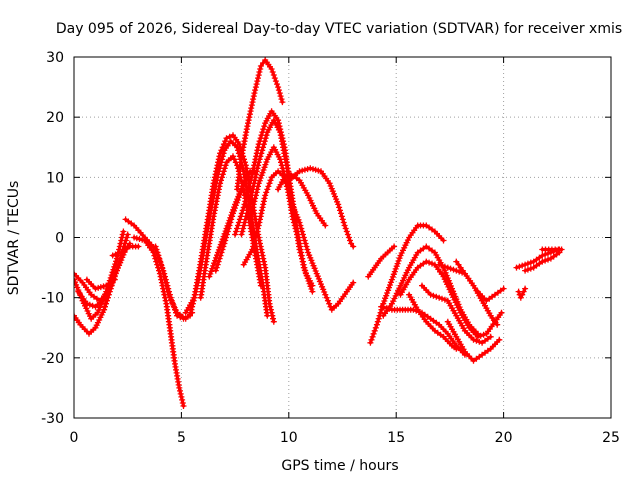 The image size is (640, 480). What do you see at coordinates (74, 438) in the screenshot?
I see `x-tick-label: 0` at bounding box center [74, 438].